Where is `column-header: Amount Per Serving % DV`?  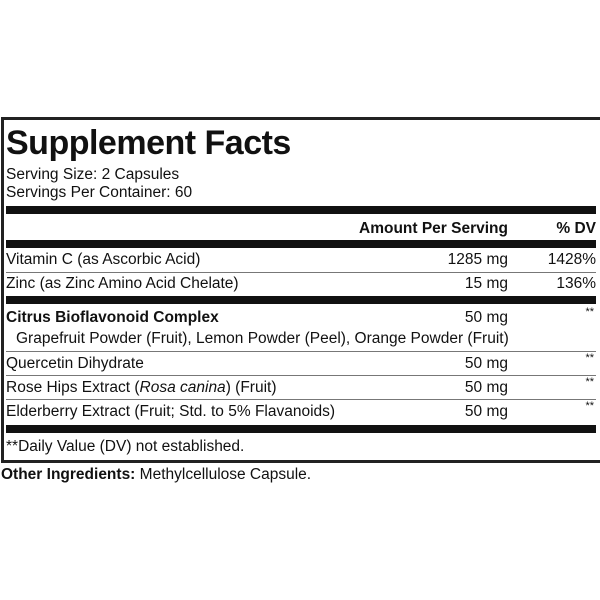 column-header: Amount Per Serving % DV is located at coordinates (301, 230).